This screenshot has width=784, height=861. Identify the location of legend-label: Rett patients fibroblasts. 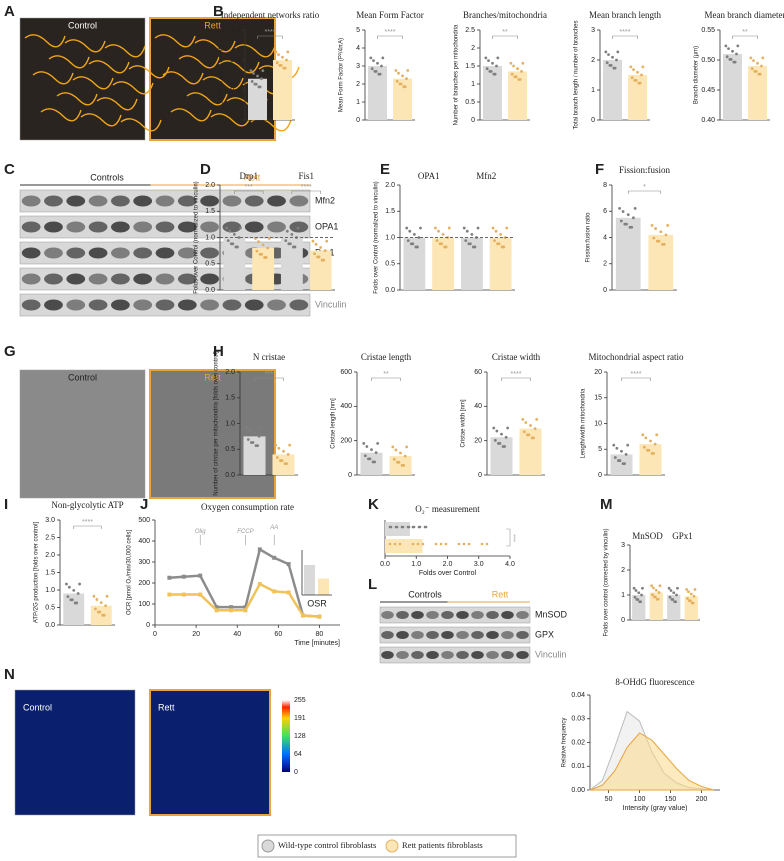
(442, 845).